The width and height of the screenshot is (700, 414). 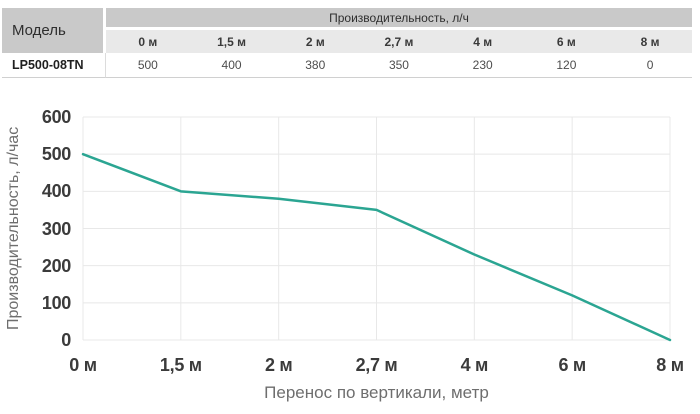 I want to click on x-tick-label: 6 м, so click(x=572, y=365).